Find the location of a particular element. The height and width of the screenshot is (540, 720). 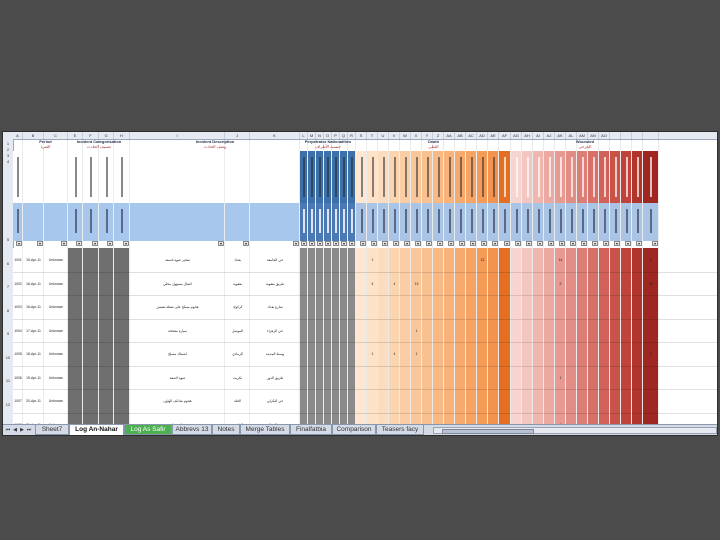

row-number: 1 is located at coordinates (8, 143).